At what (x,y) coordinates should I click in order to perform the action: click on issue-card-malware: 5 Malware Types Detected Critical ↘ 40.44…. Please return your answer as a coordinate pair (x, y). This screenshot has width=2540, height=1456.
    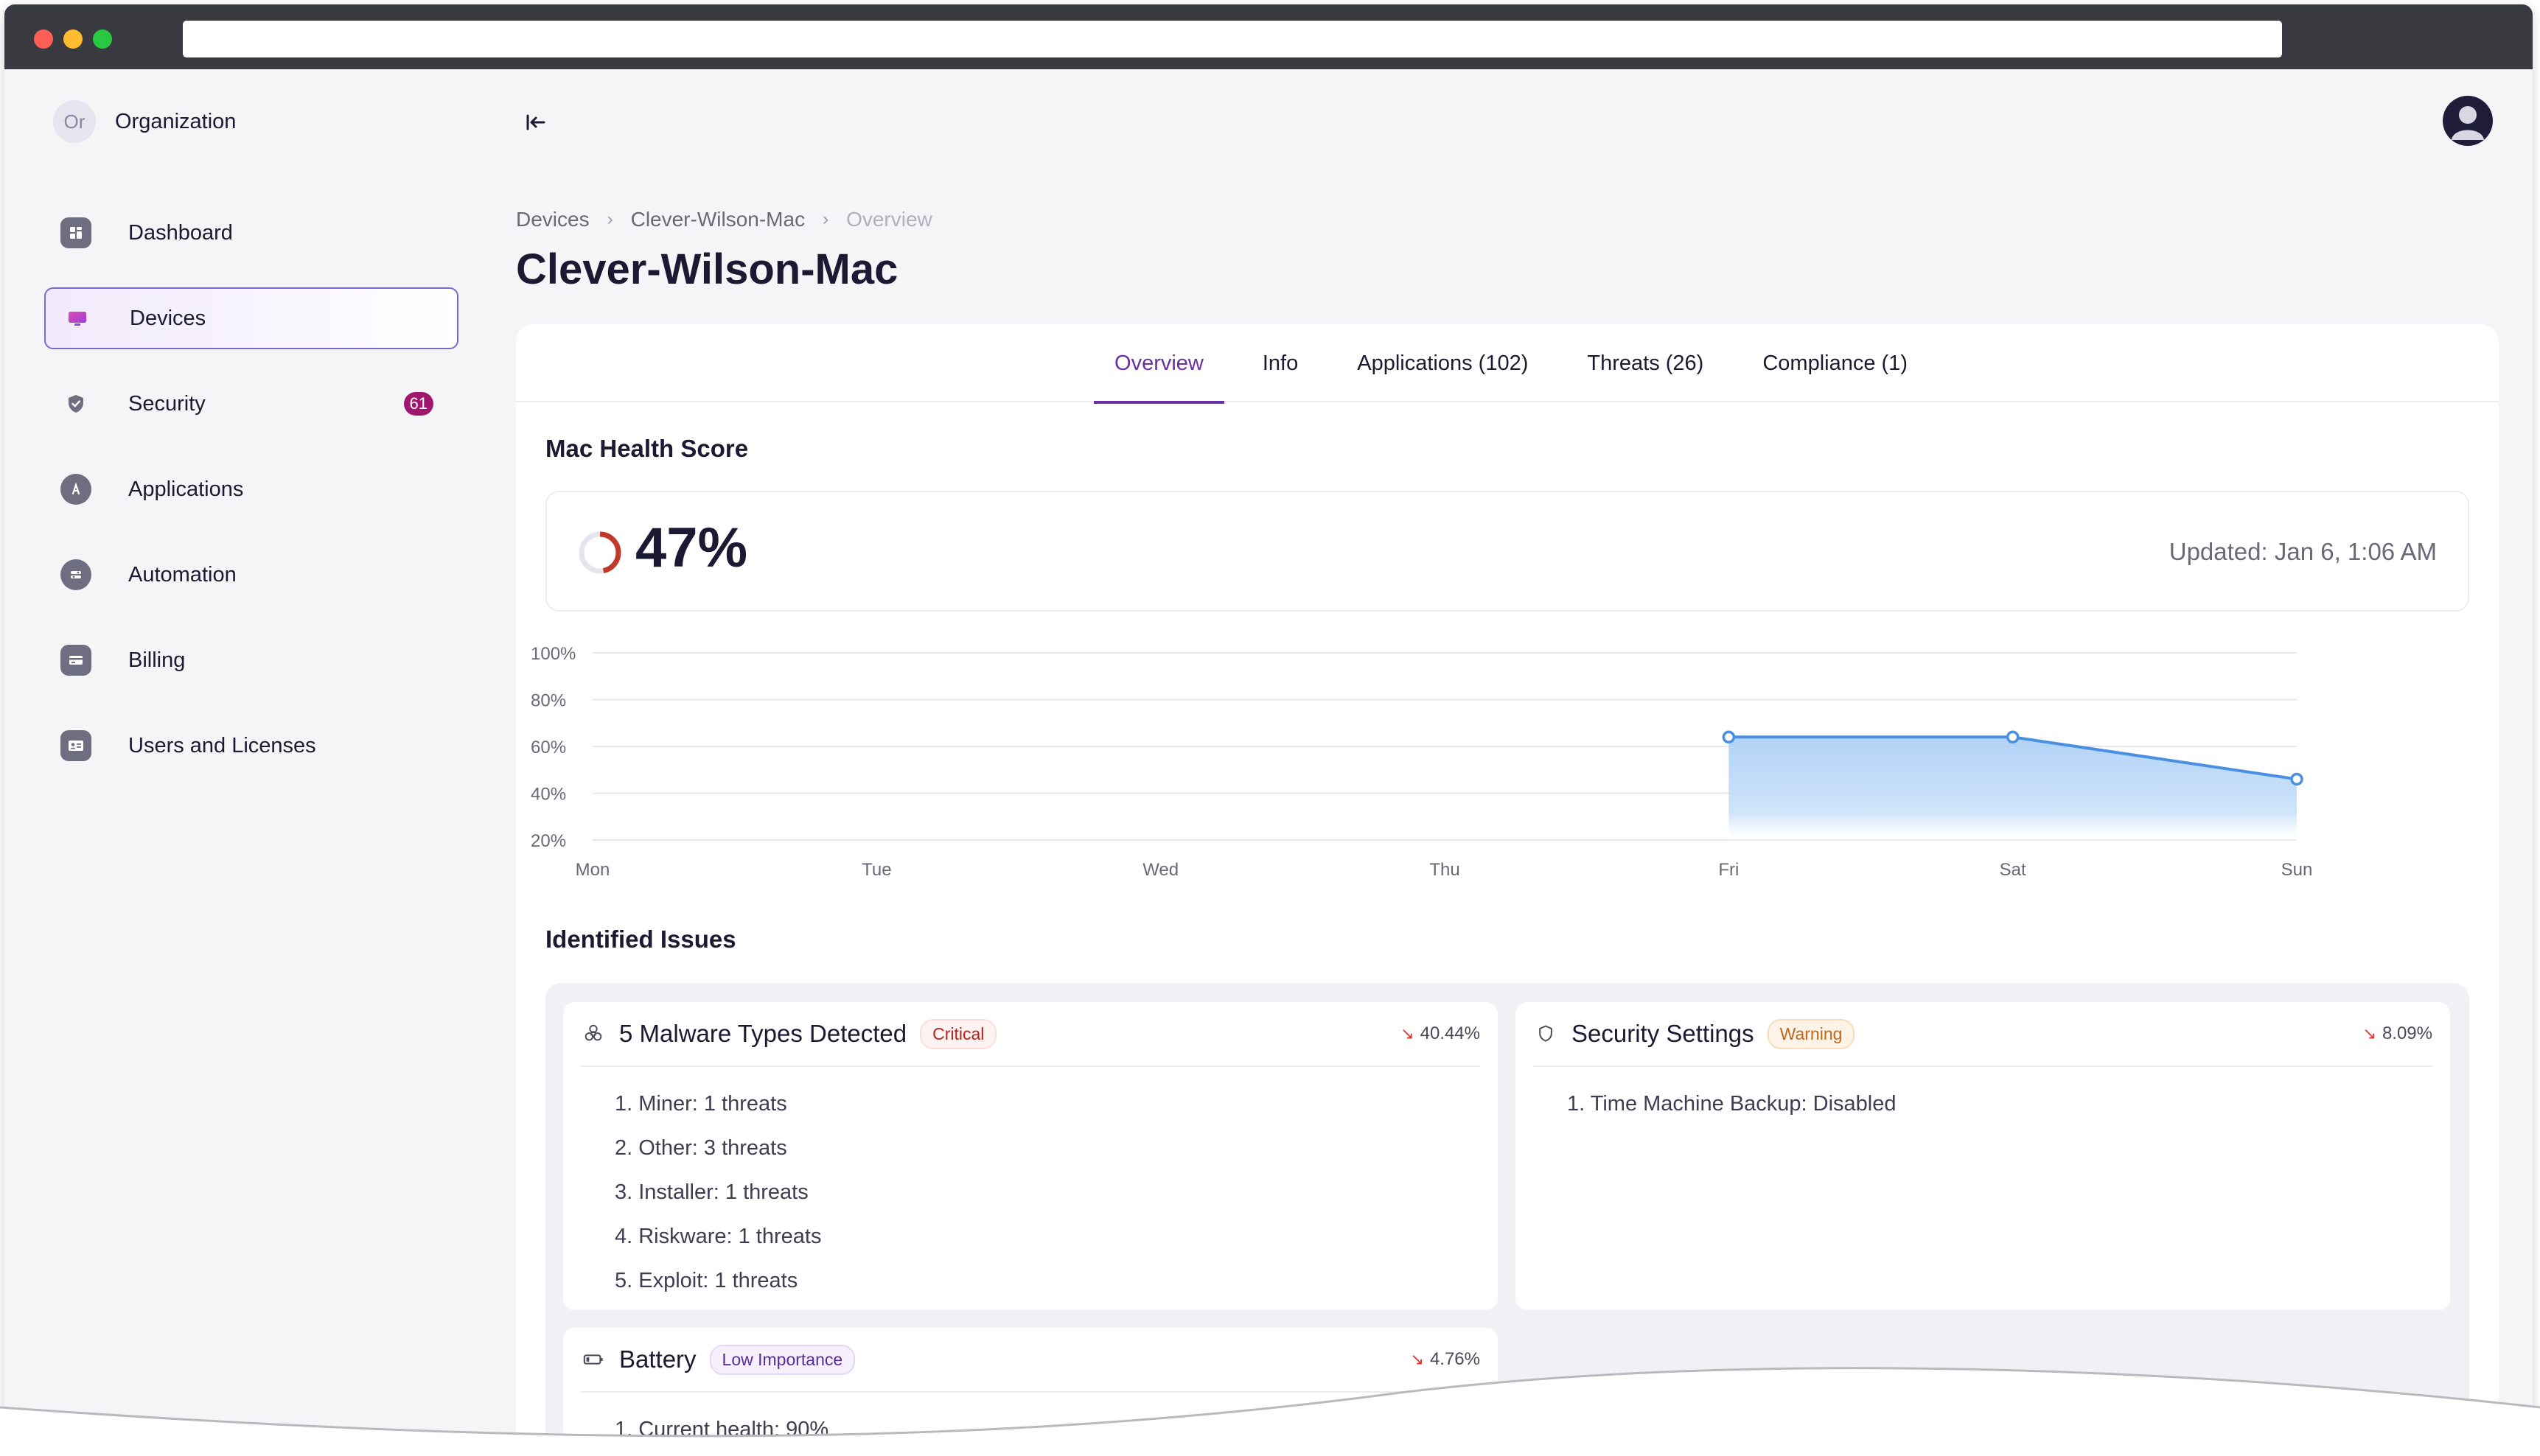
    Looking at the image, I should click on (1030, 1156).